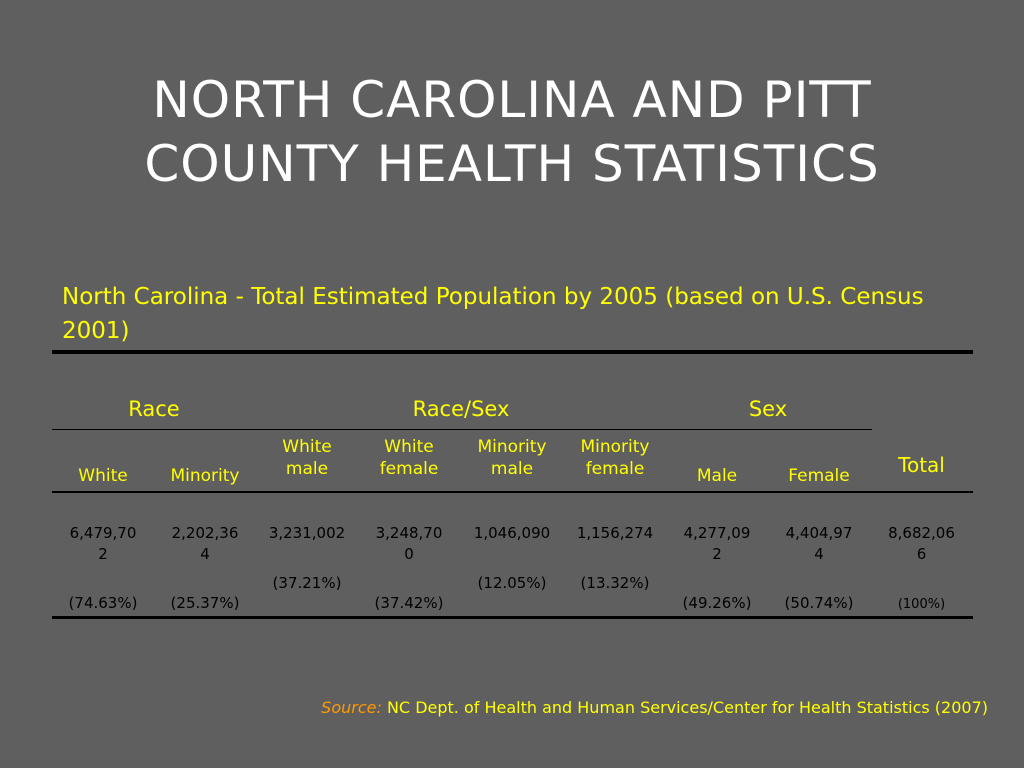 Image resolution: width=1024 pixels, height=768 pixels. I want to click on title-line-2: COUNTY HEALTH STATISTICS, so click(512, 164).